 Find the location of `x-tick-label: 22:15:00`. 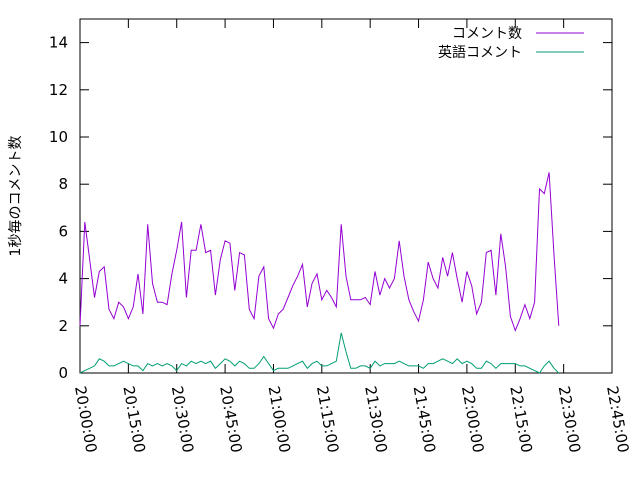

x-tick-label: 22:15:00 is located at coordinates (520, 419).